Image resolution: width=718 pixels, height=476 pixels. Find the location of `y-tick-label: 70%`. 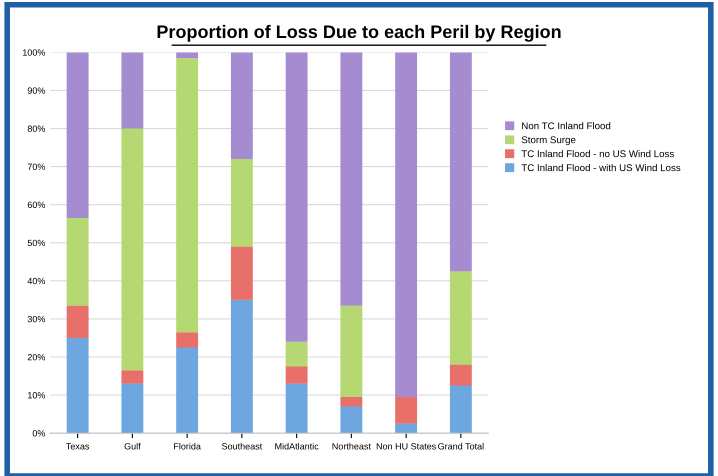

y-tick-label: 70% is located at coordinates (37, 167).